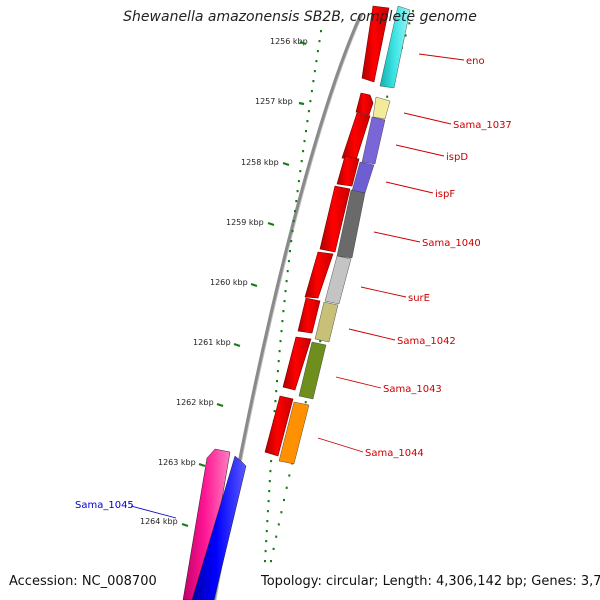  I want to click on gene-label-sama-1045: Sama_1045, so click(104, 505).